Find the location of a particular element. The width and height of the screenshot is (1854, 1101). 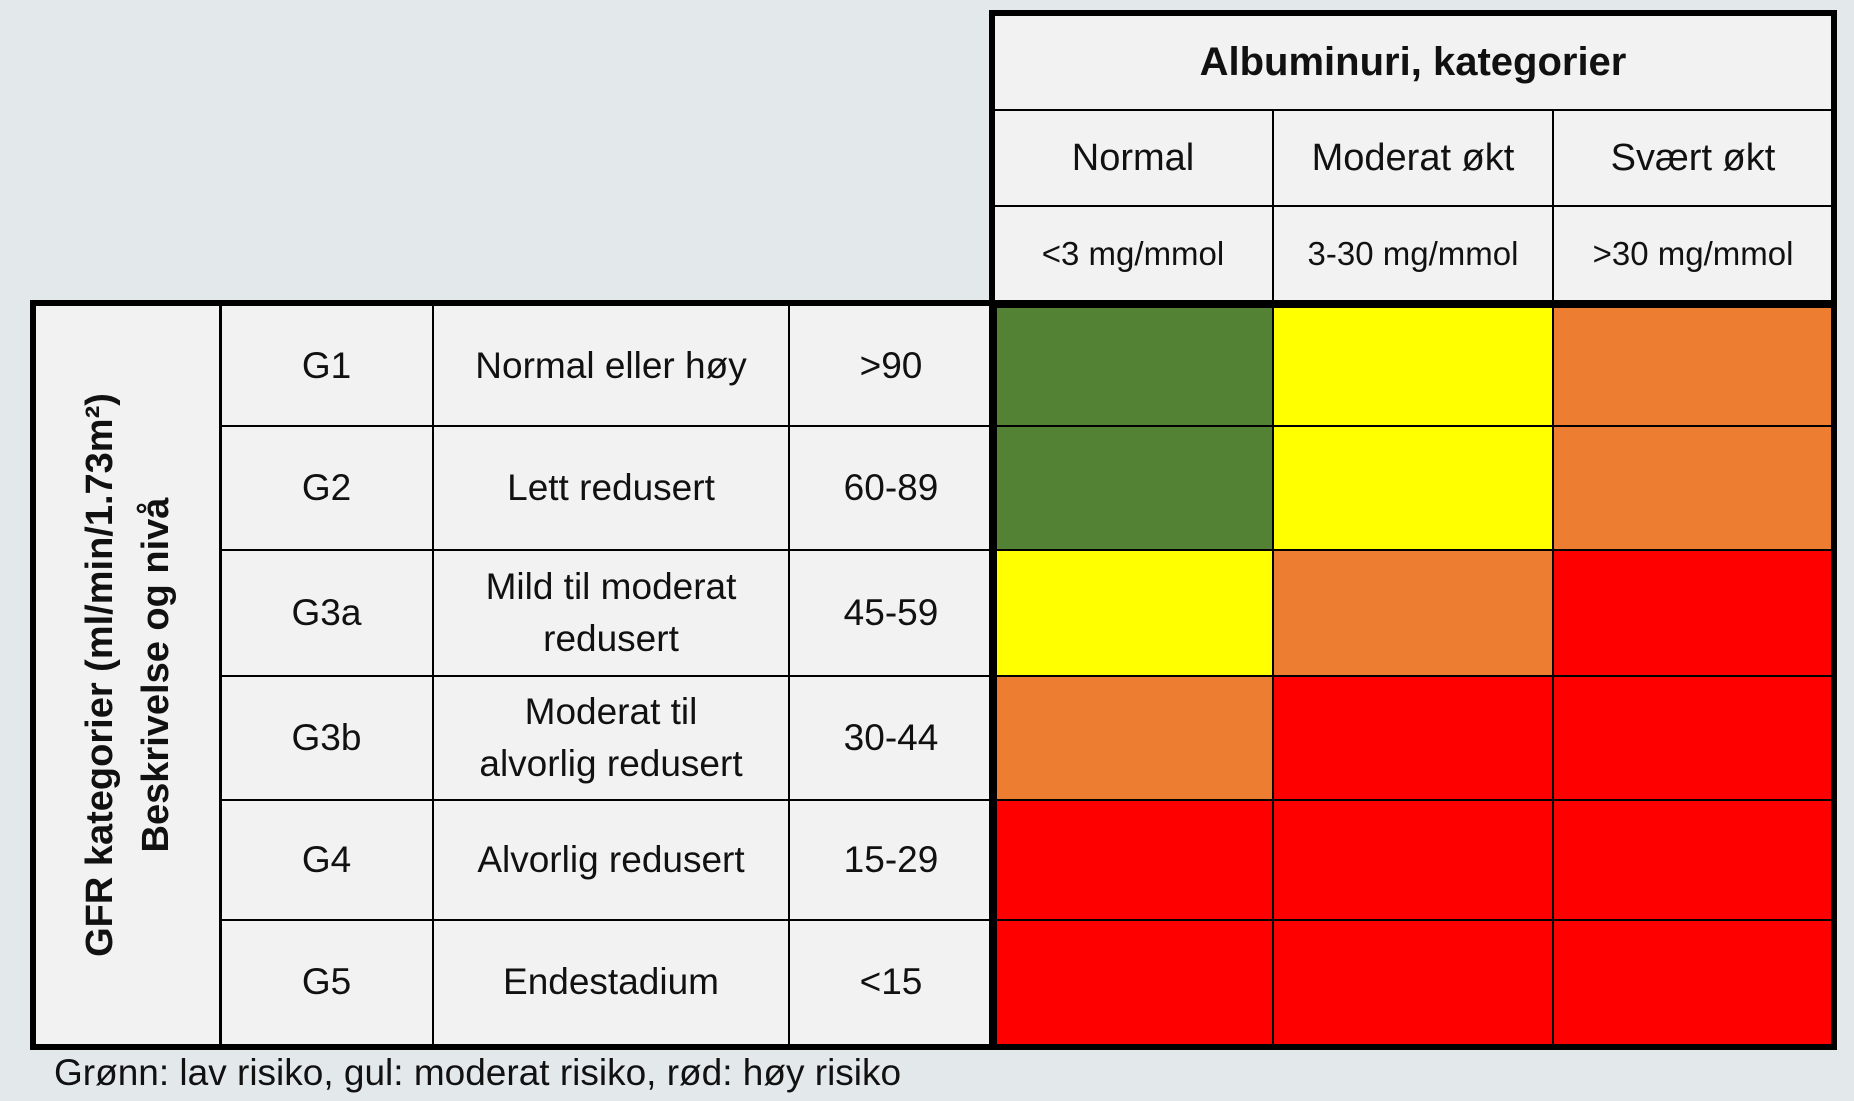

risk-cell-g4-normal is located at coordinates (1133, 860).